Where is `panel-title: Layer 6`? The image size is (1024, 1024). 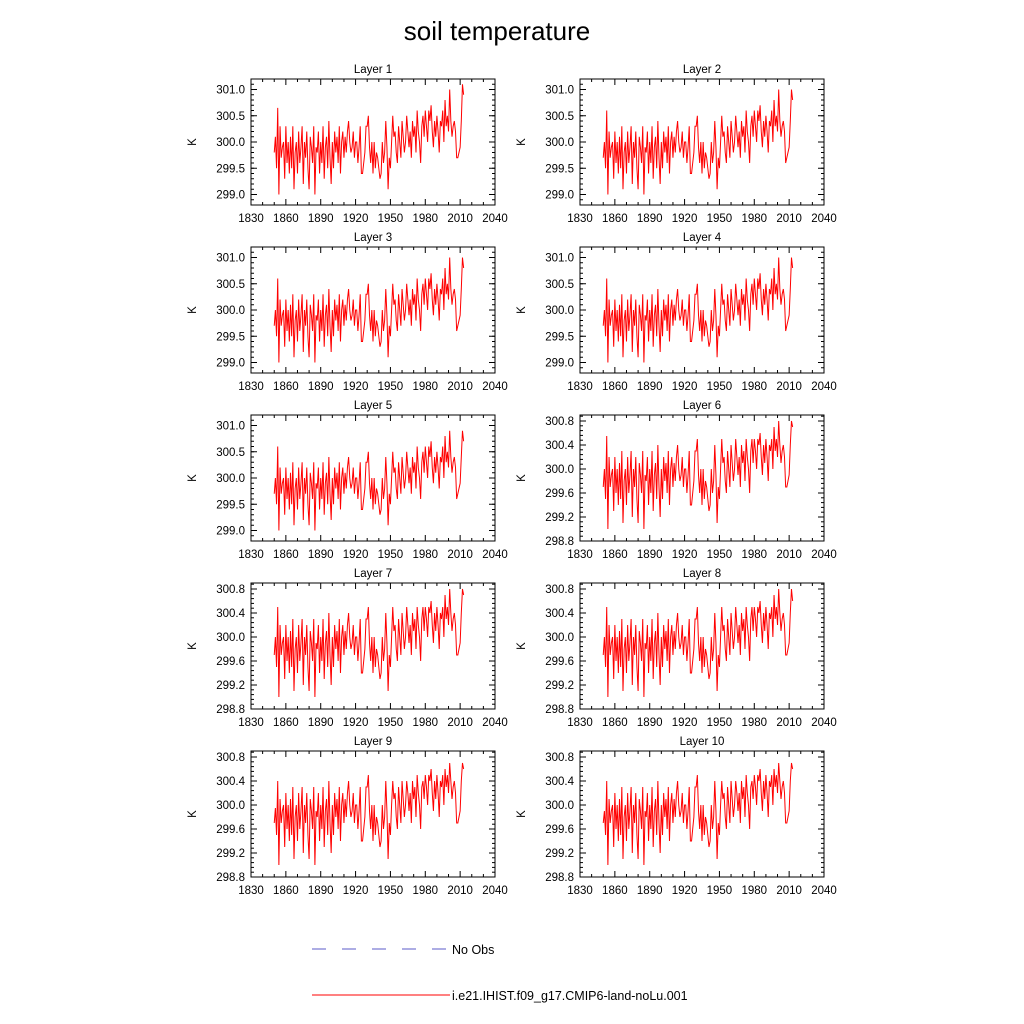
panel-title: Layer 6 is located at coordinates (702, 406).